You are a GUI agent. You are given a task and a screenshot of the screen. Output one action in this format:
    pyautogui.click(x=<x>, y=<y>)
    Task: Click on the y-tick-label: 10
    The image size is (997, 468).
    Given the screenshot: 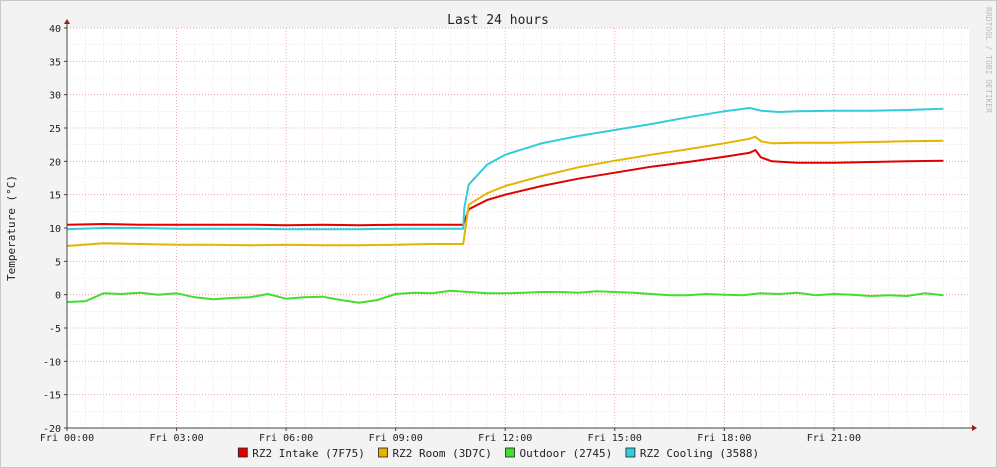 What is the action you would take?
    pyautogui.click(x=55, y=229)
    